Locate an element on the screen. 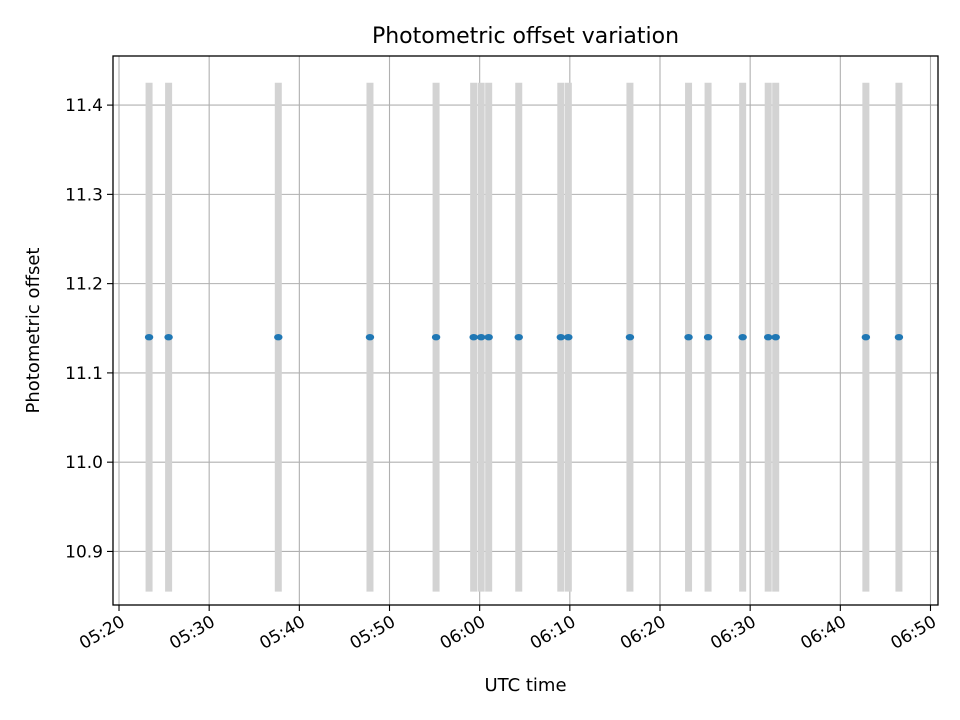  y-tick-label: 11.3 is located at coordinates (84, 195).